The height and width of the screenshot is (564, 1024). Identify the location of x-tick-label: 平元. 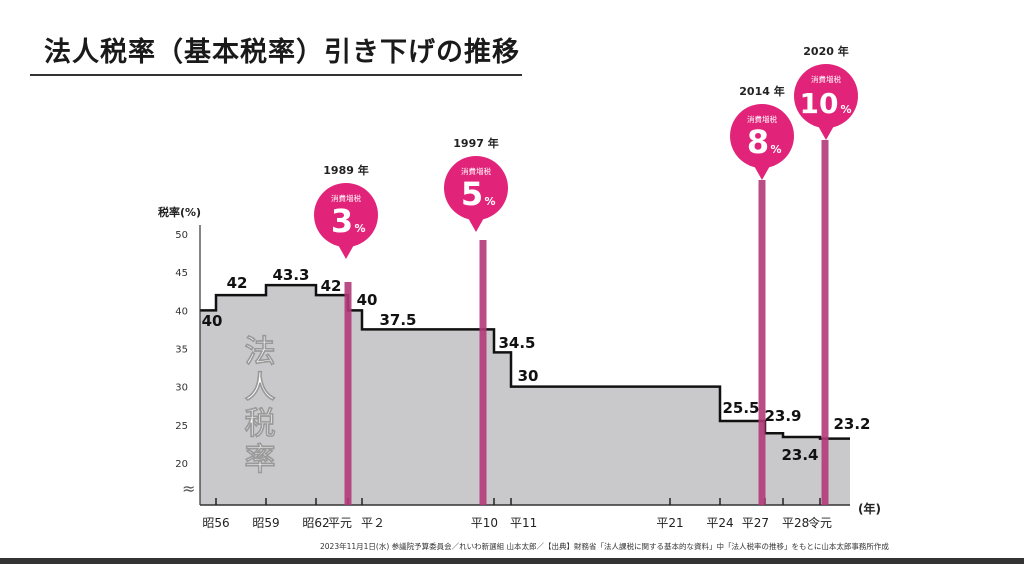
(340, 523).